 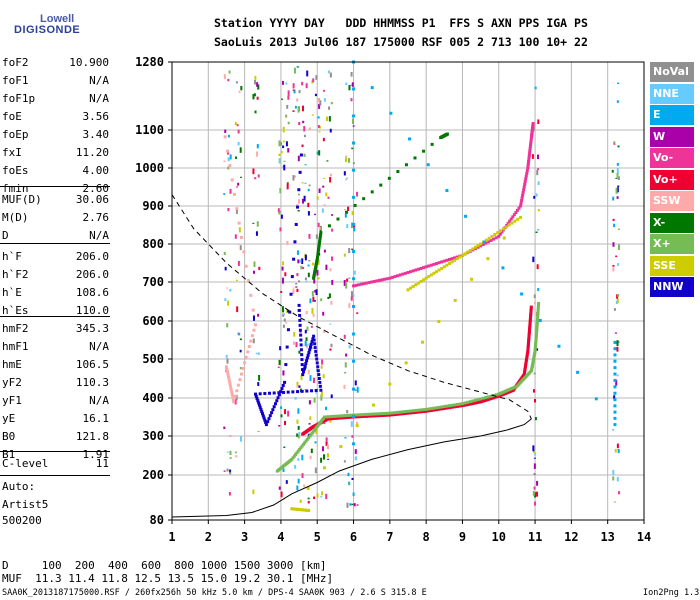 What do you see at coordinates (153, 206) in the screenshot?
I see `y-tick-label: 900` at bounding box center [153, 206].